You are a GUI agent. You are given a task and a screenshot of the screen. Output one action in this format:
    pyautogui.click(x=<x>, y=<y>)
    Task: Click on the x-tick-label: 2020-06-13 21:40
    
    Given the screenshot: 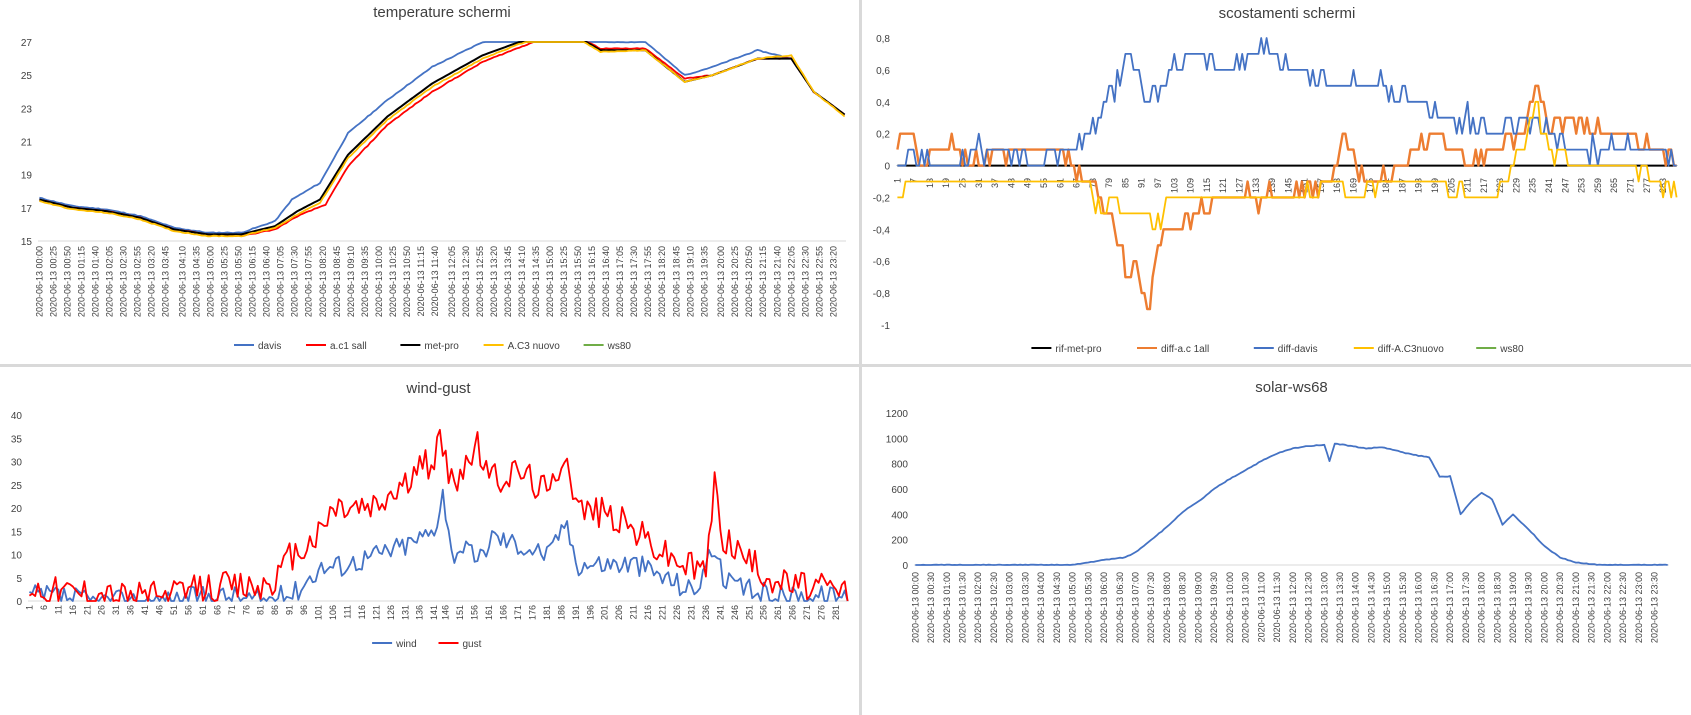 What is the action you would take?
    pyautogui.click(x=777, y=281)
    